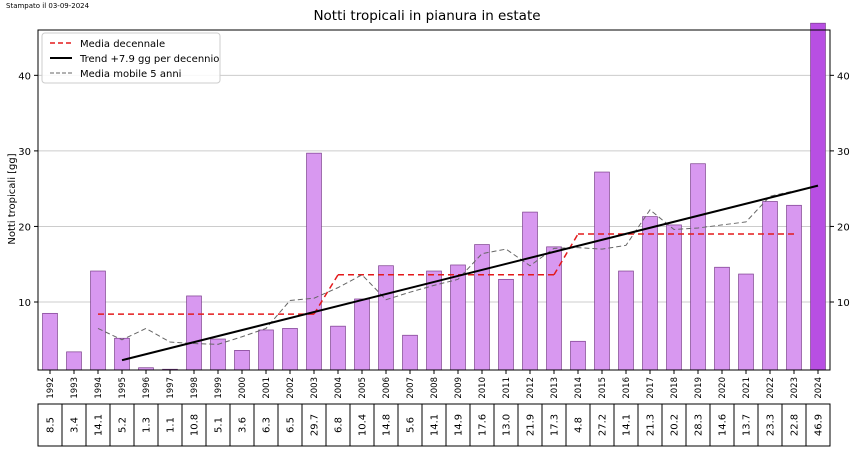 This screenshot has height=453, width=854. I want to click on value-label: 13.0, so click(507, 425).